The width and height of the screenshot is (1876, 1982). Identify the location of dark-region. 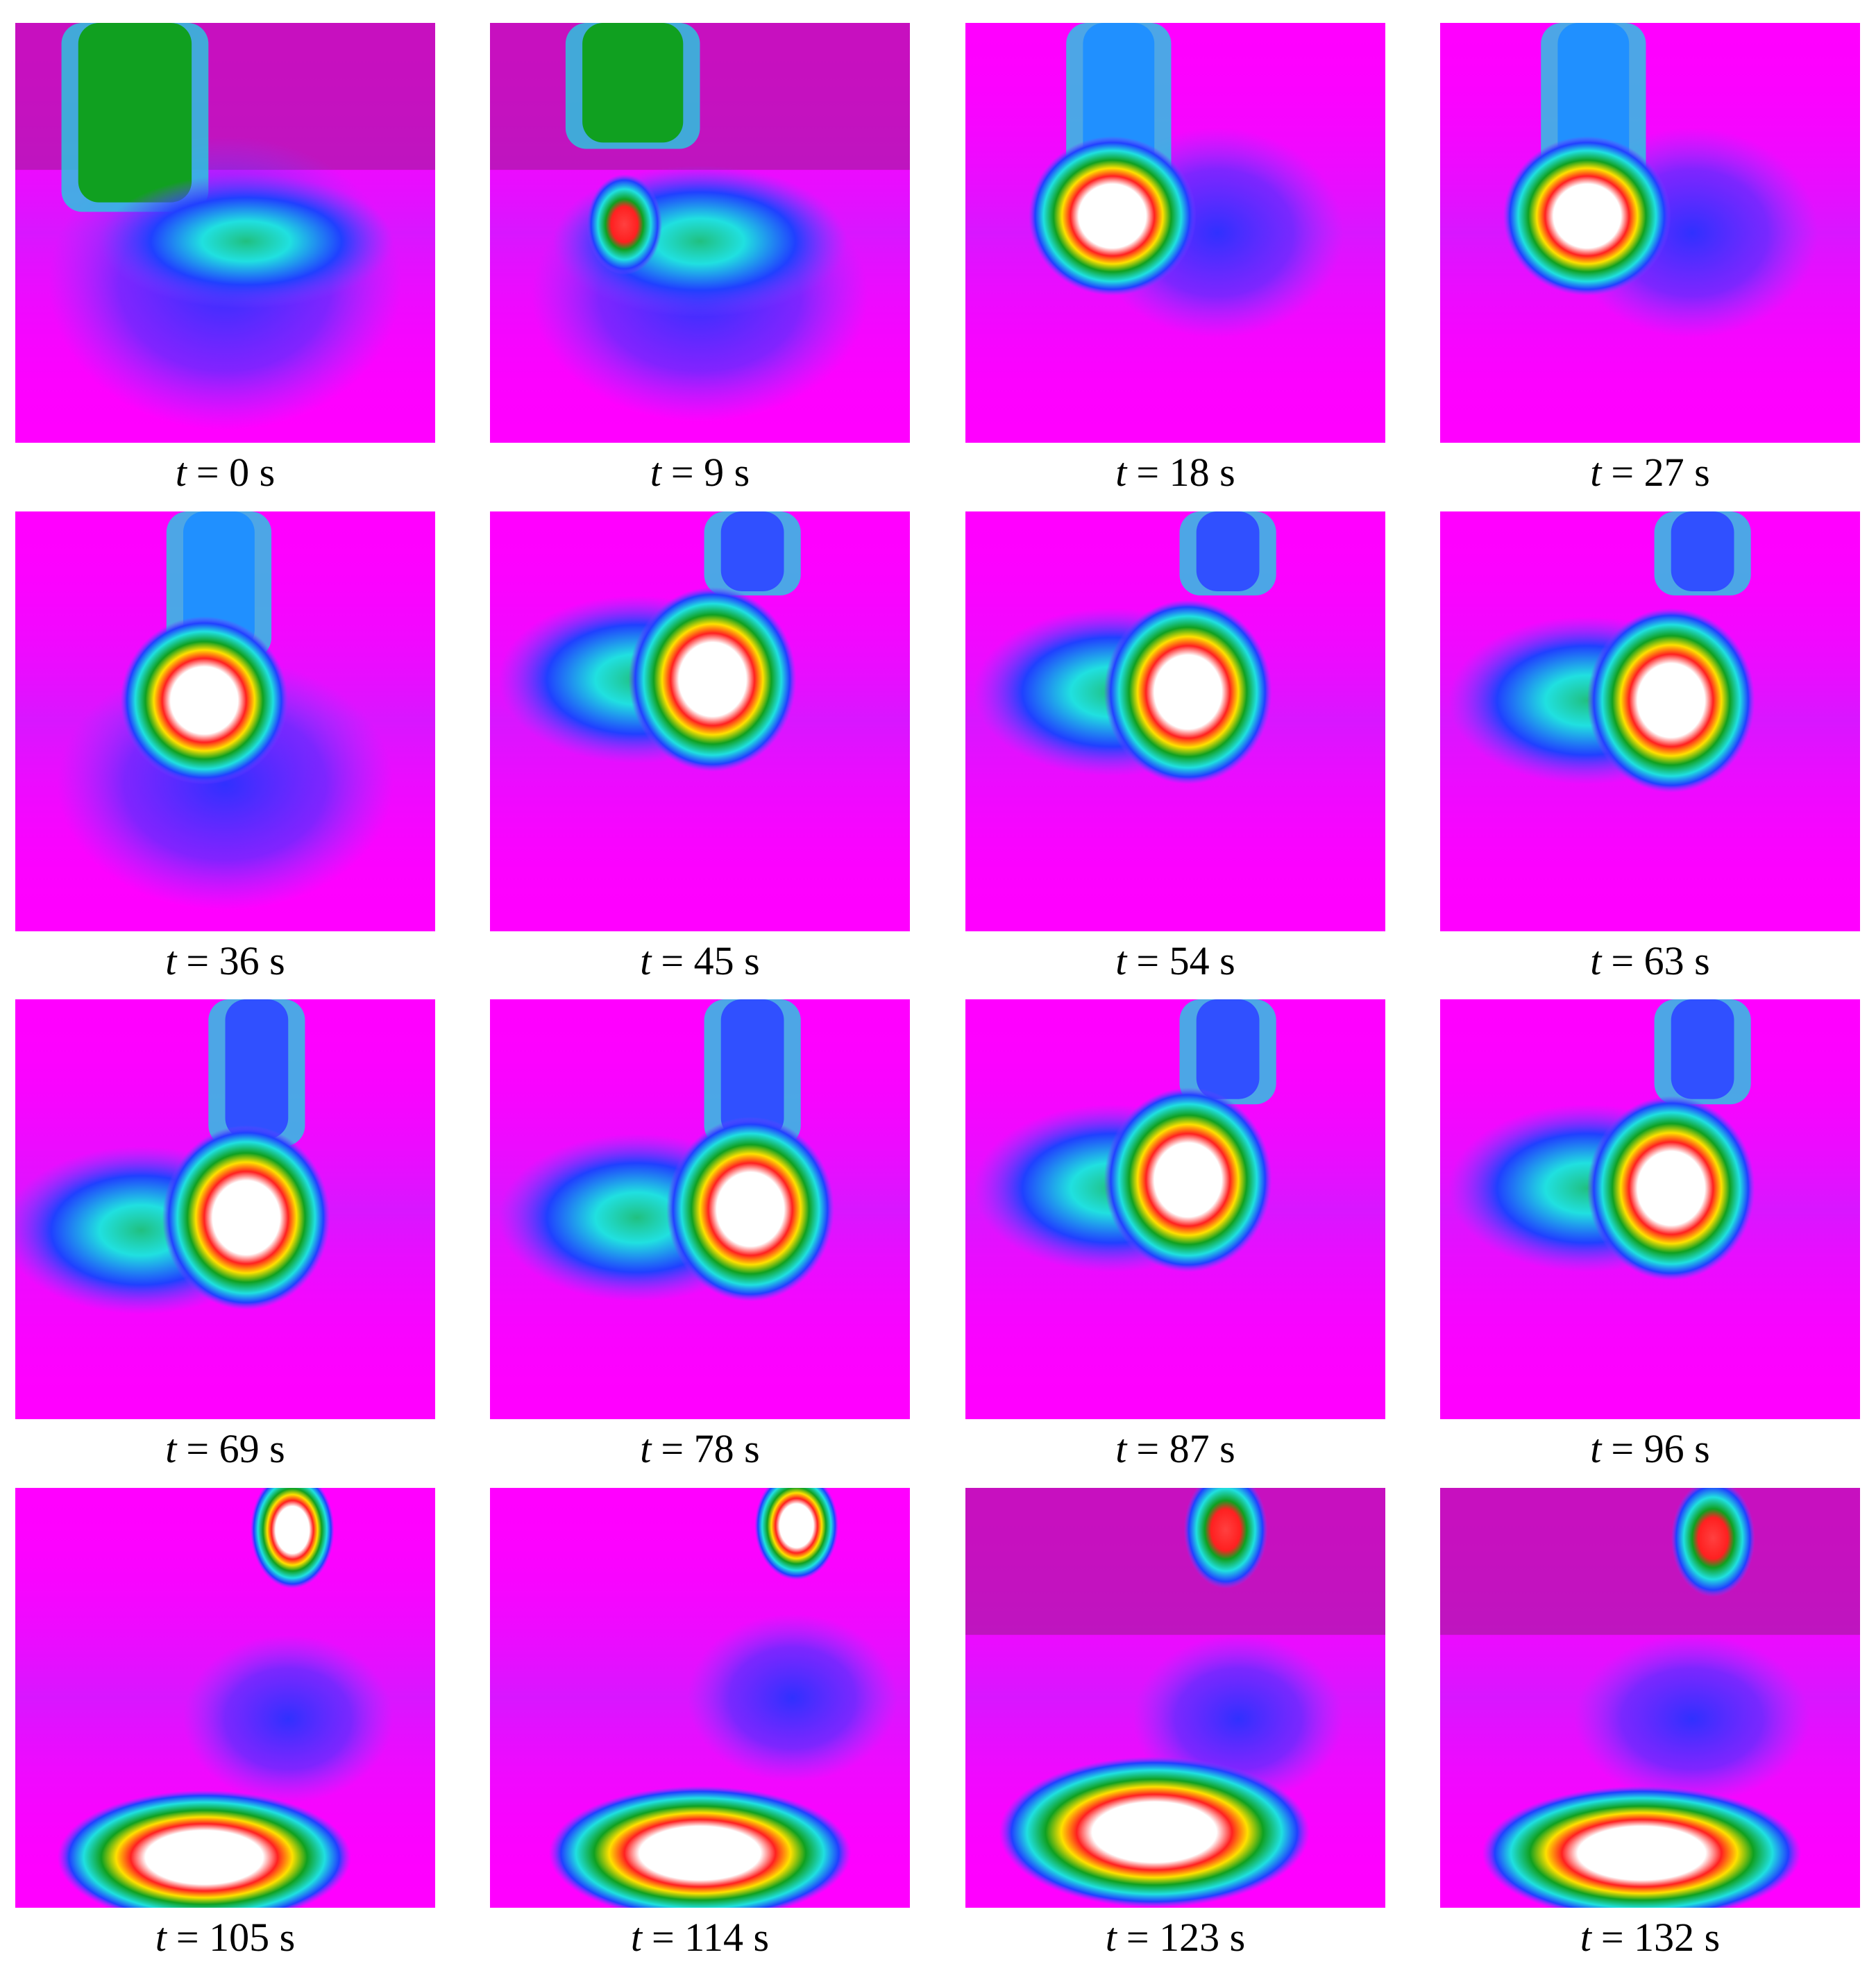
(1650, 1561).